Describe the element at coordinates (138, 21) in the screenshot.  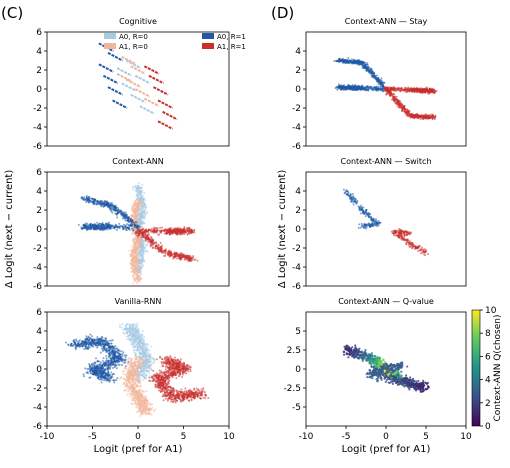
I see `panel-title: Cognitive` at that location.